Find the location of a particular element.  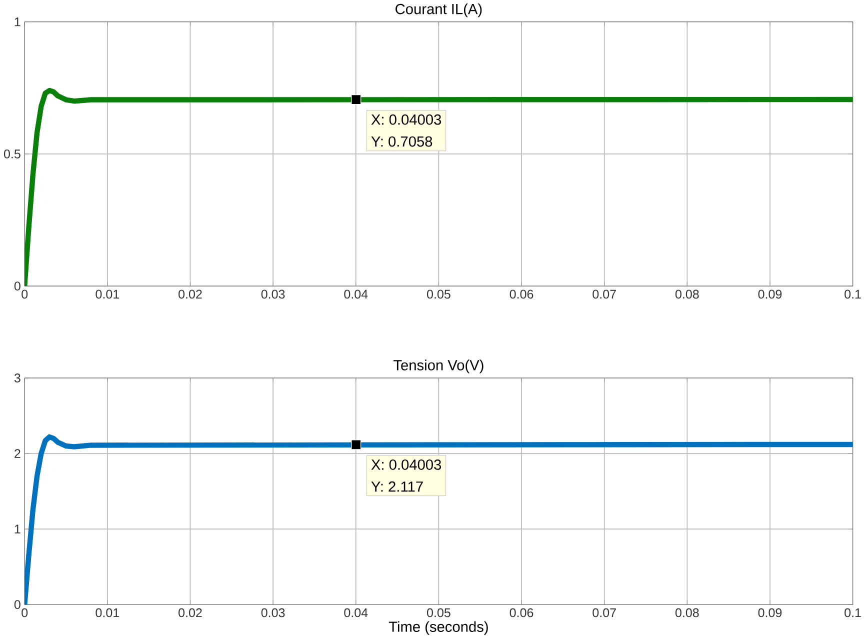

x-axis-title: Time (seconds) is located at coordinates (438, 628).